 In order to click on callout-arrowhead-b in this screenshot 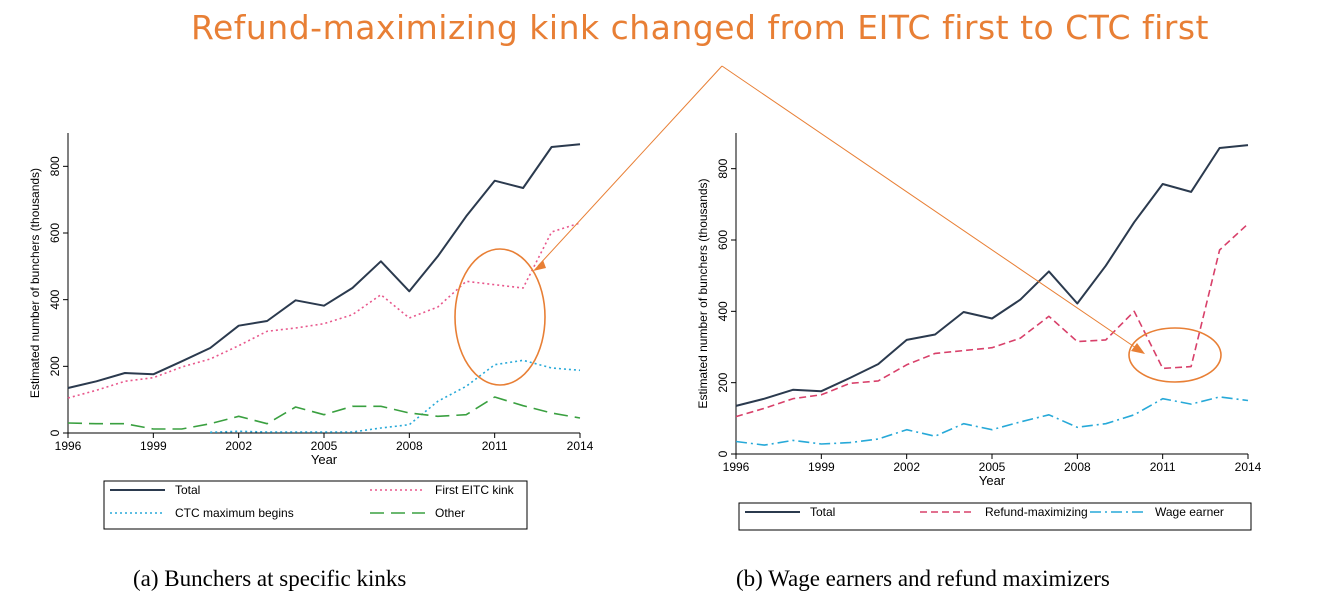, I will do `click(1138, 348)`.